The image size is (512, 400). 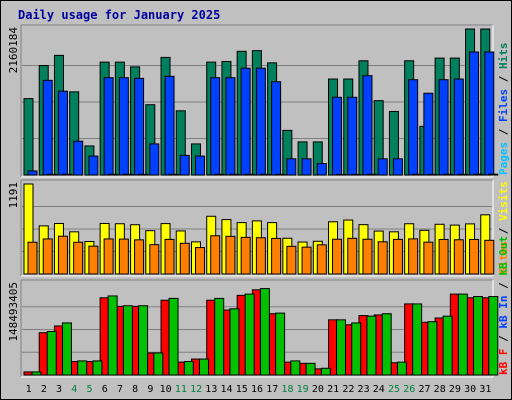 What do you see at coordinates (424, 389) in the screenshot?
I see `day-label: 27` at bounding box center [424, 389].